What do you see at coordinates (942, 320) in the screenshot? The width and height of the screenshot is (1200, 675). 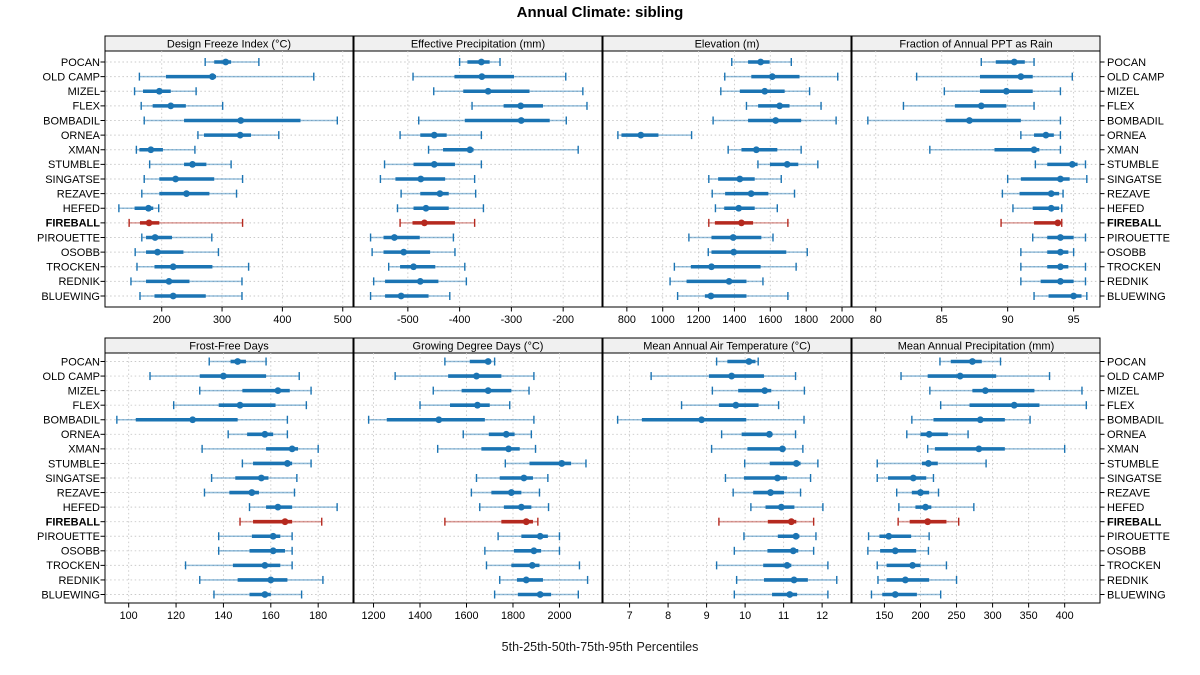 I see `x-tick-label: 85` at bounding box center [942, 320].